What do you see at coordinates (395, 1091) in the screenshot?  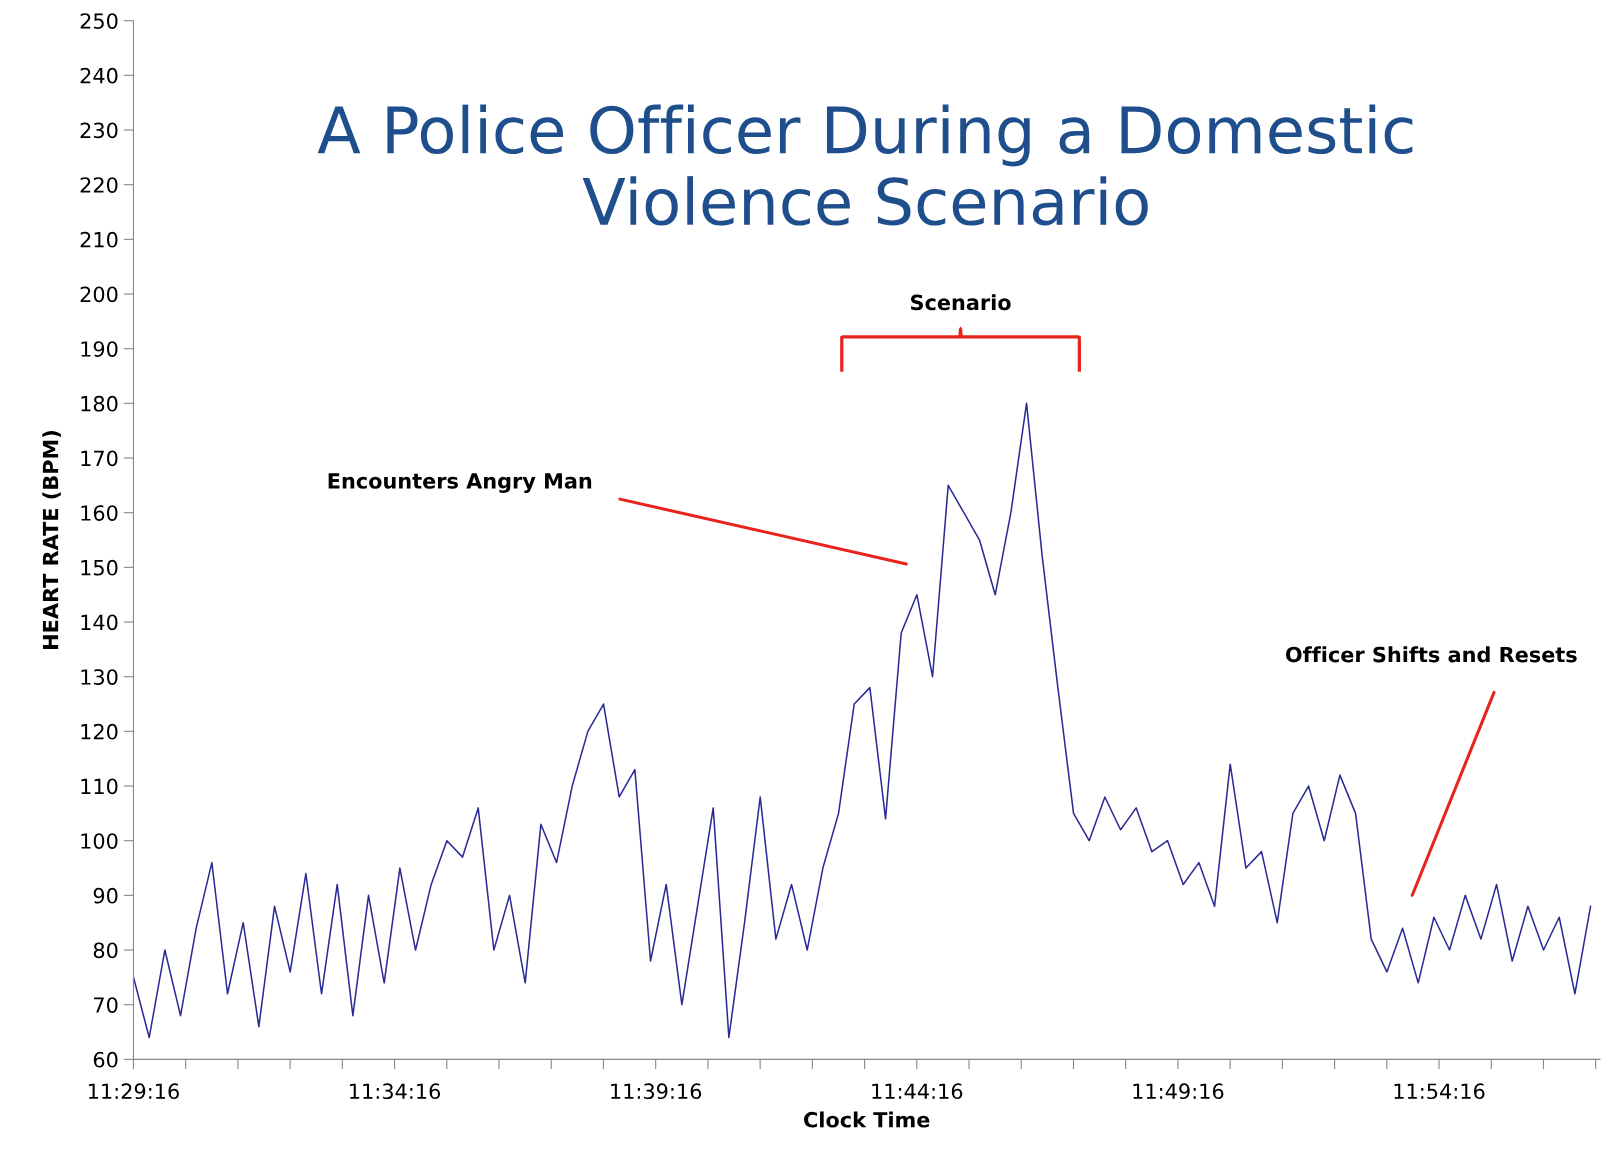 I see `x-tick-label: 11:34:16` at bounding box center [395, 1091].